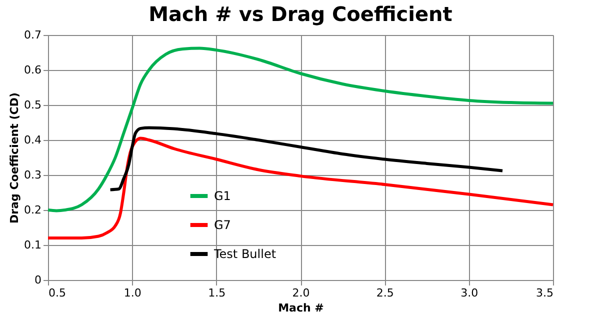  I want to click on x-tick-label: 2.5, so click(385, 293).